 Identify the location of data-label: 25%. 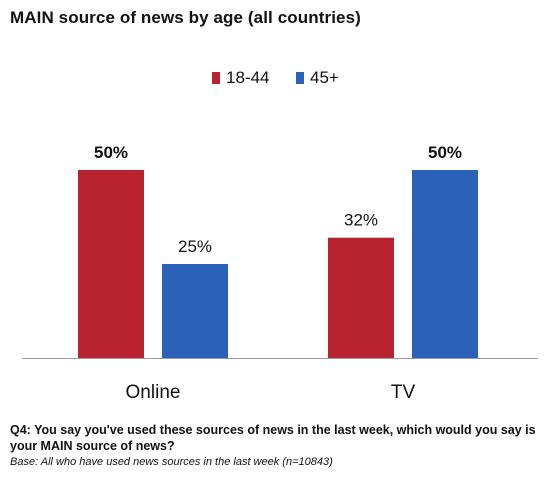
(195, 246).